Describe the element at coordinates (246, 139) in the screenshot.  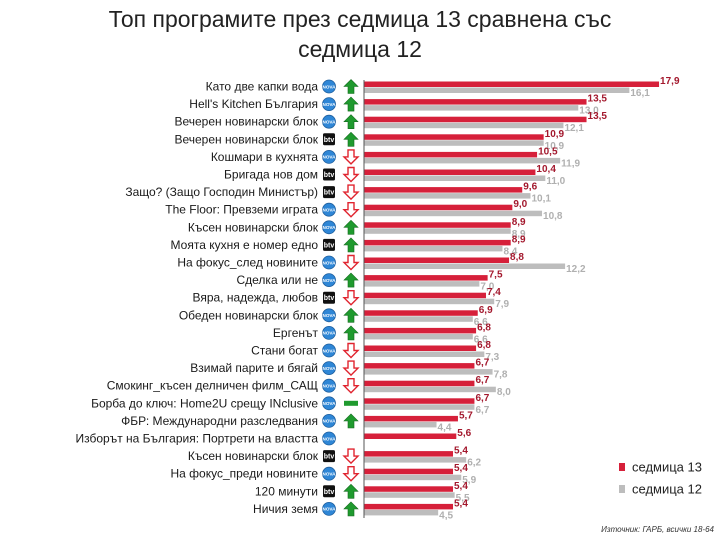
I see `category-label: Вечерен новинарски блок` at that location.